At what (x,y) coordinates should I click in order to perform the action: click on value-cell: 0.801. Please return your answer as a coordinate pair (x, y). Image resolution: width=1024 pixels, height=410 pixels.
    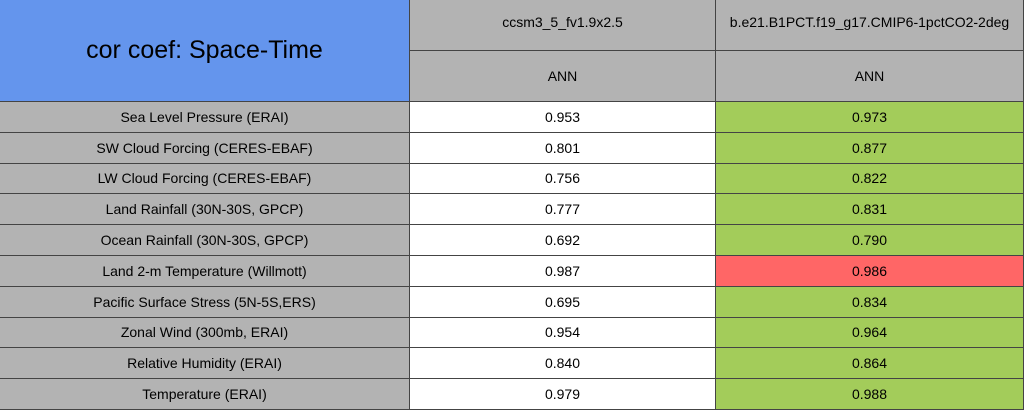
    Looking at the image, I should click on (563, 148).